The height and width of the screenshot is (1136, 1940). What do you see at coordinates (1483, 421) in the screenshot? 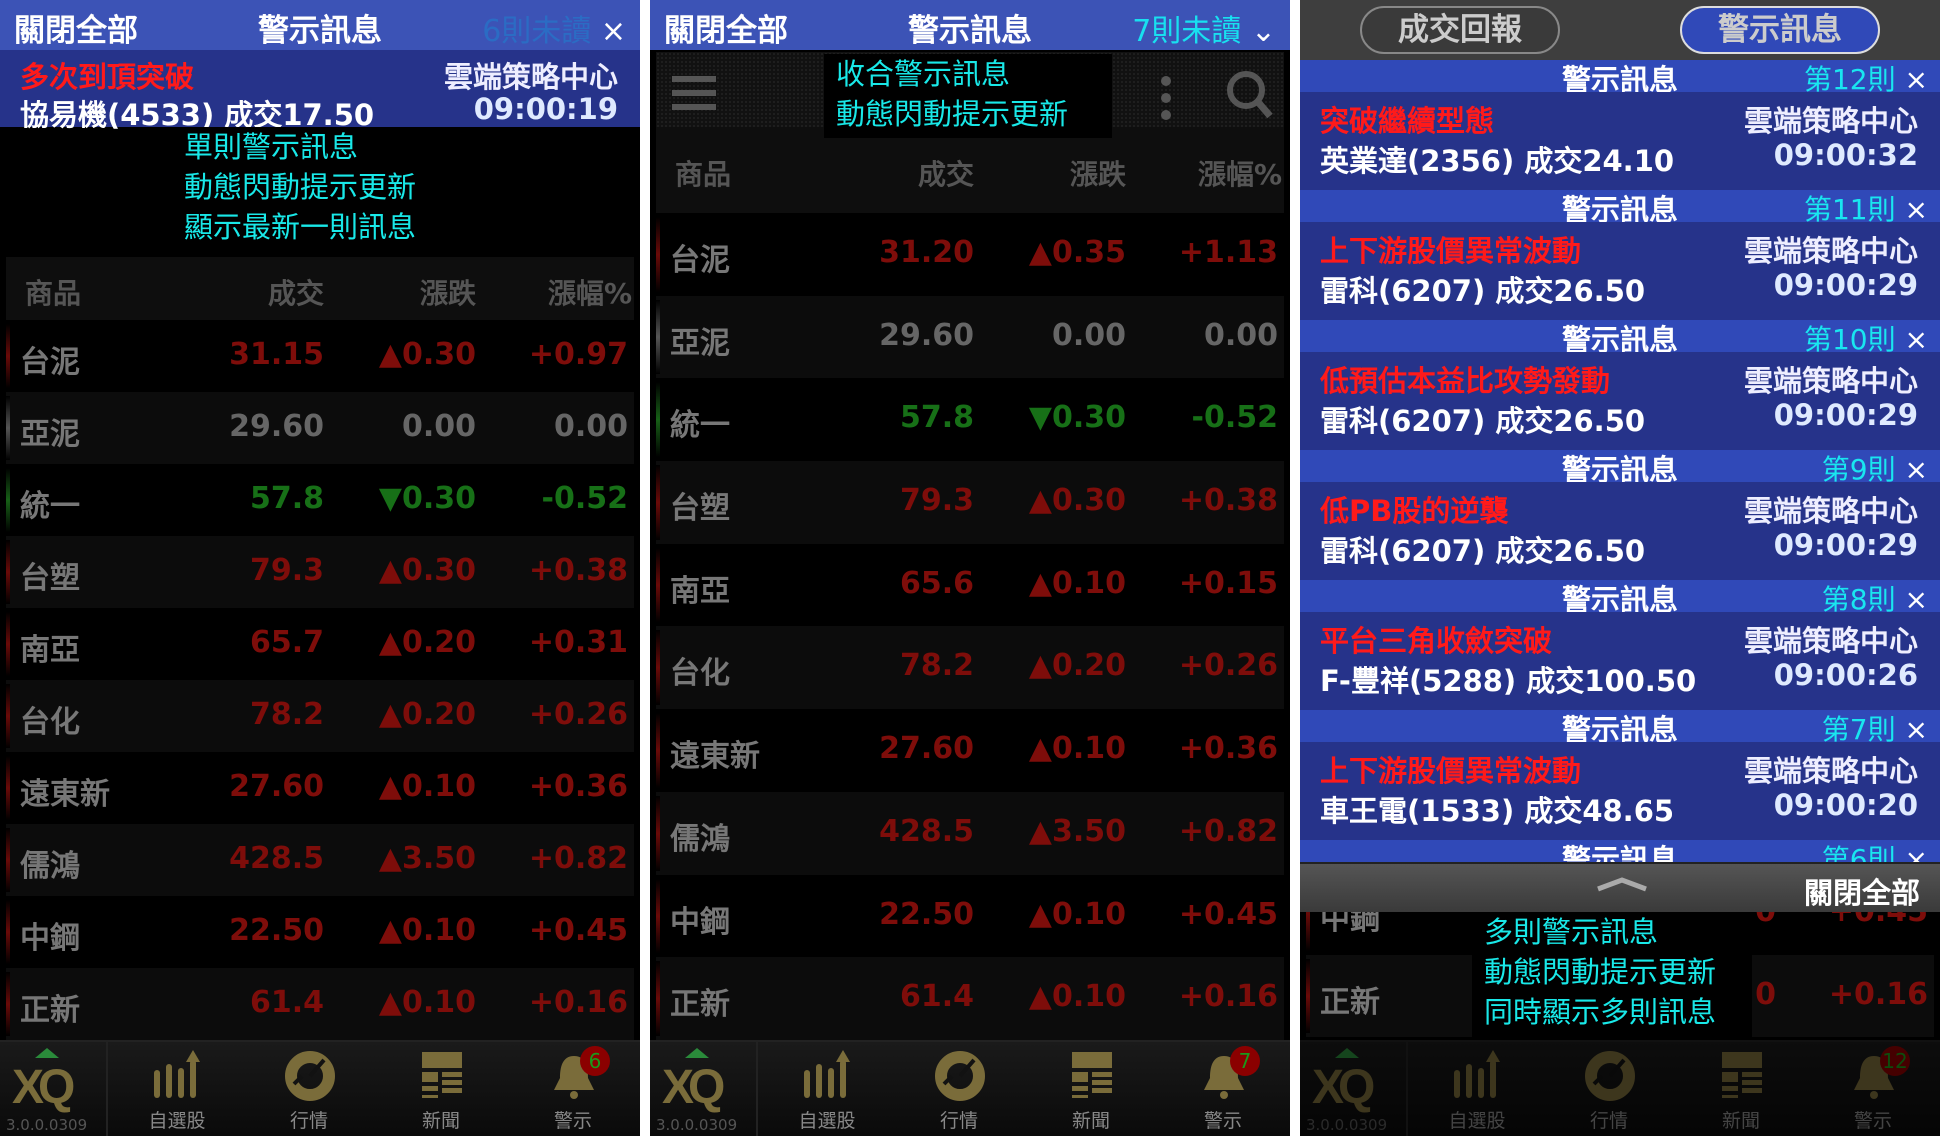
I see `alert-quote: 雷科(6207) 成交26.50` at bounding box center [1483, 421].